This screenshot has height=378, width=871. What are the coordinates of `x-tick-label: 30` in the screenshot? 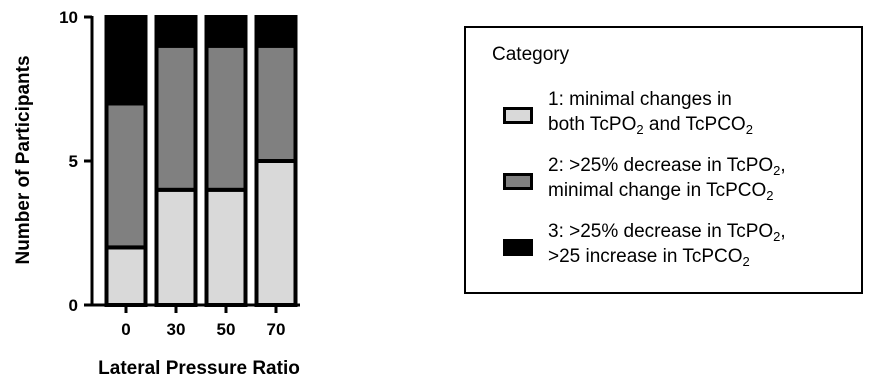 It's located at (176, 329).